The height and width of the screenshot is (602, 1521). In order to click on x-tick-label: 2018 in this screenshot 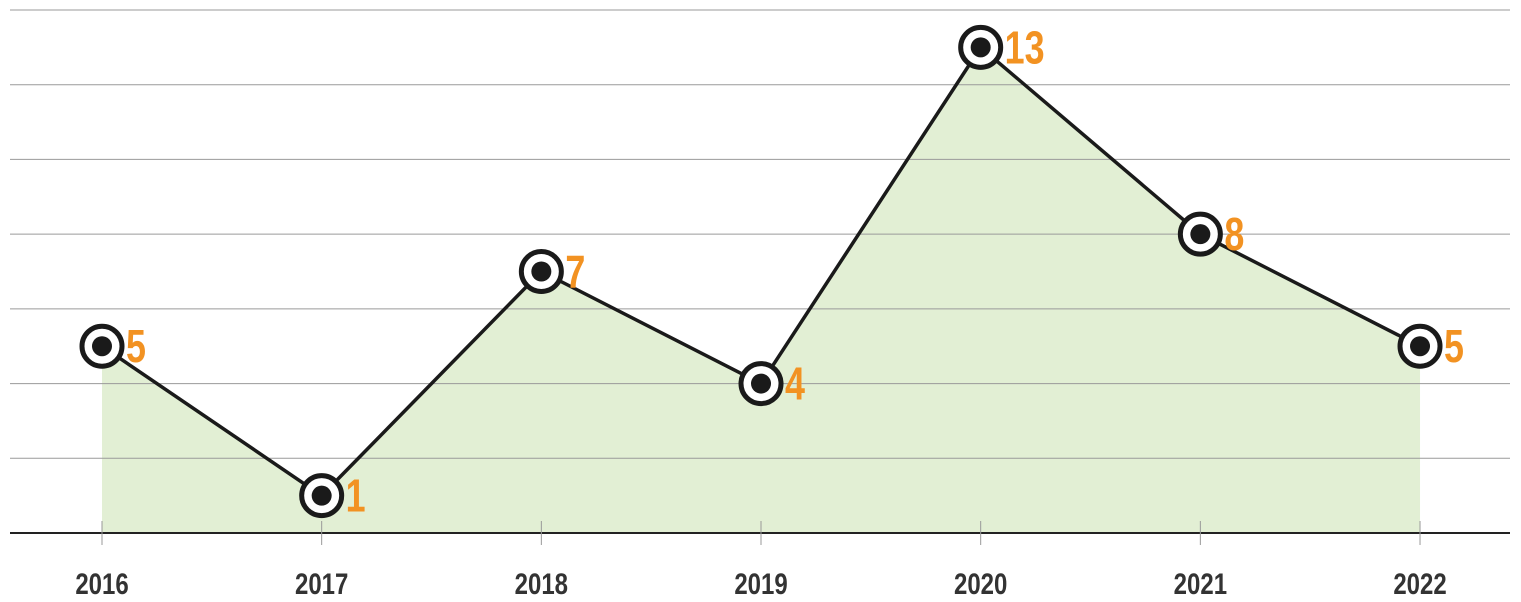, I will do `click(541, 583)`.